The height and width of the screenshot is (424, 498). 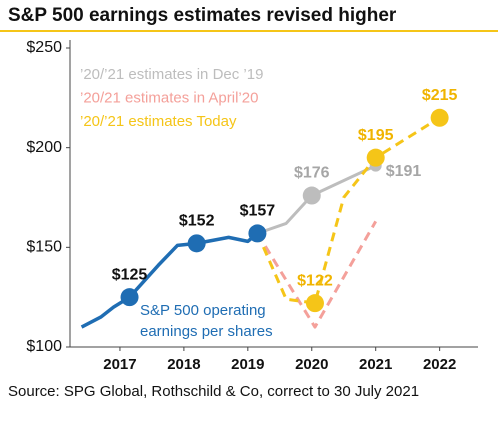 What do you see at coordinates (44, 346) in the screenshot?
I see `y-tick-label: $100` at bounding box center [44, 346].